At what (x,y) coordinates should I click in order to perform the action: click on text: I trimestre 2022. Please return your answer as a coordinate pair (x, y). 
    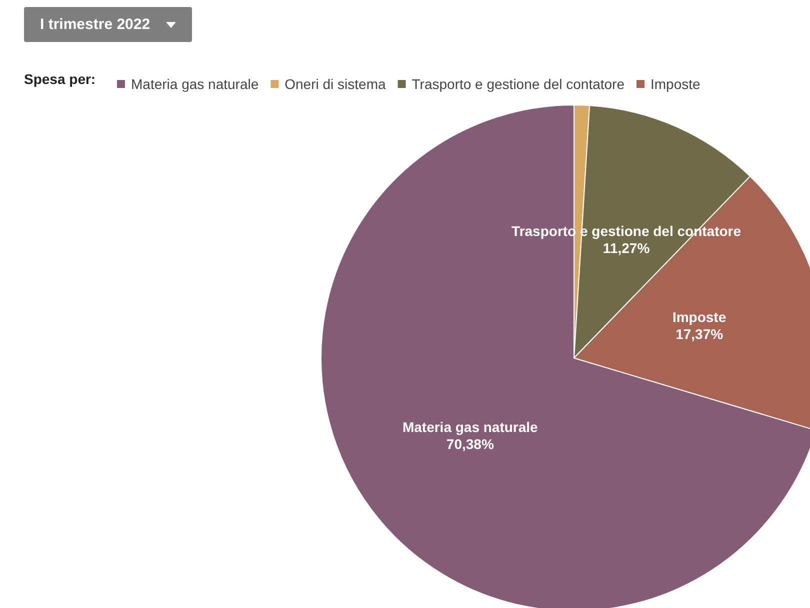
    Looking at the image, I should click on (95, 25).